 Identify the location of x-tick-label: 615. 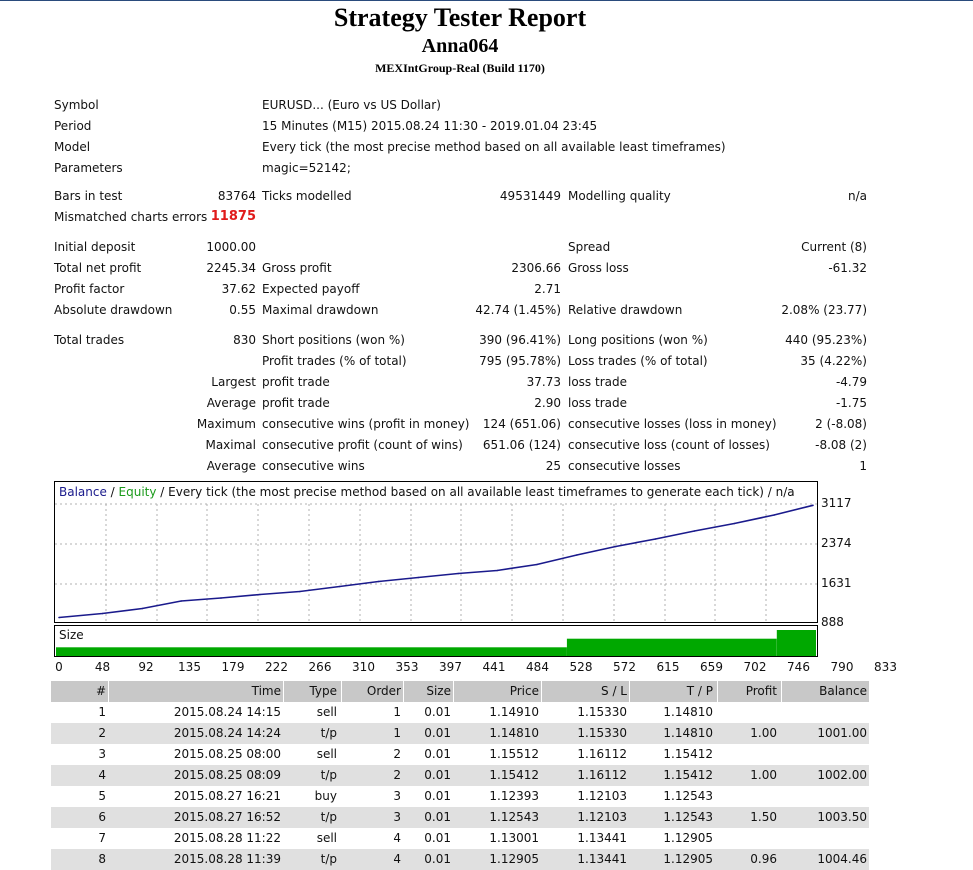
(668, 667).